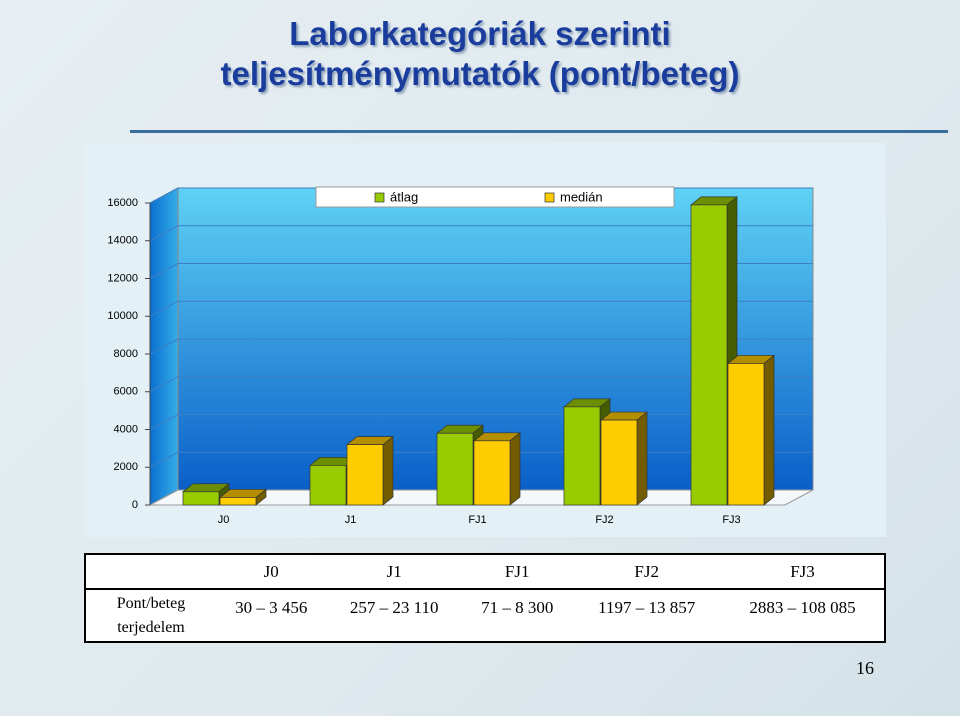  Describe the element at coordinates (604, 520) in the screenshot. I see `x-tick-label: FJ2` at that location.